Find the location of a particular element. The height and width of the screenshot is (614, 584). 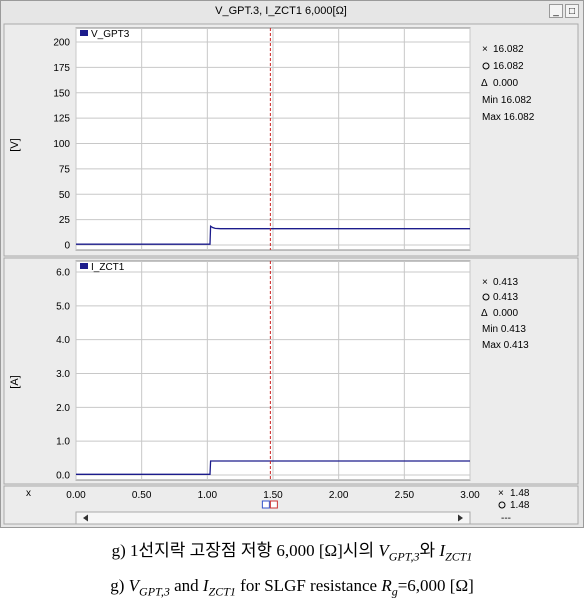

yticks-voltage: 200 175 150 125 100 75 50 25 0 is located at coordinates (61, 145).